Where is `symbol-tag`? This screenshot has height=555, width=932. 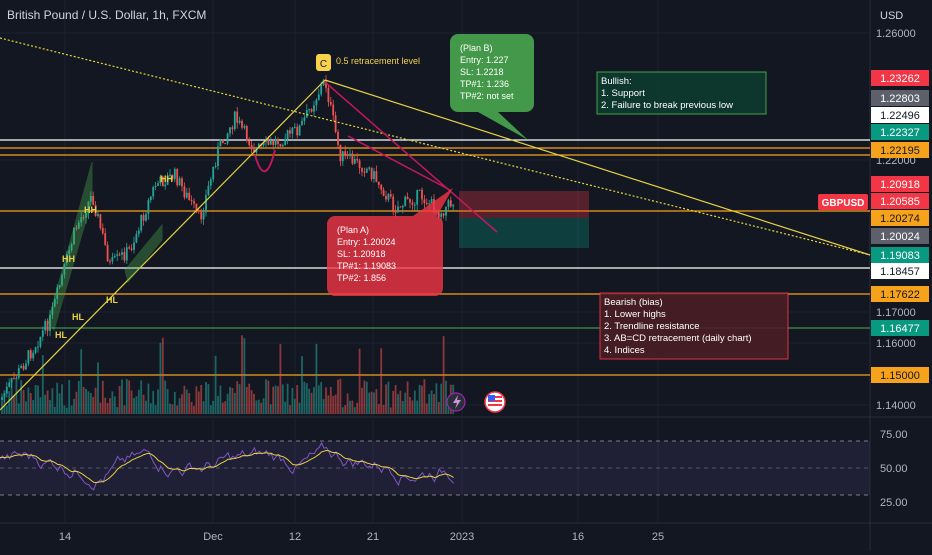
symbol-tag is located at coordinates (843, 202).